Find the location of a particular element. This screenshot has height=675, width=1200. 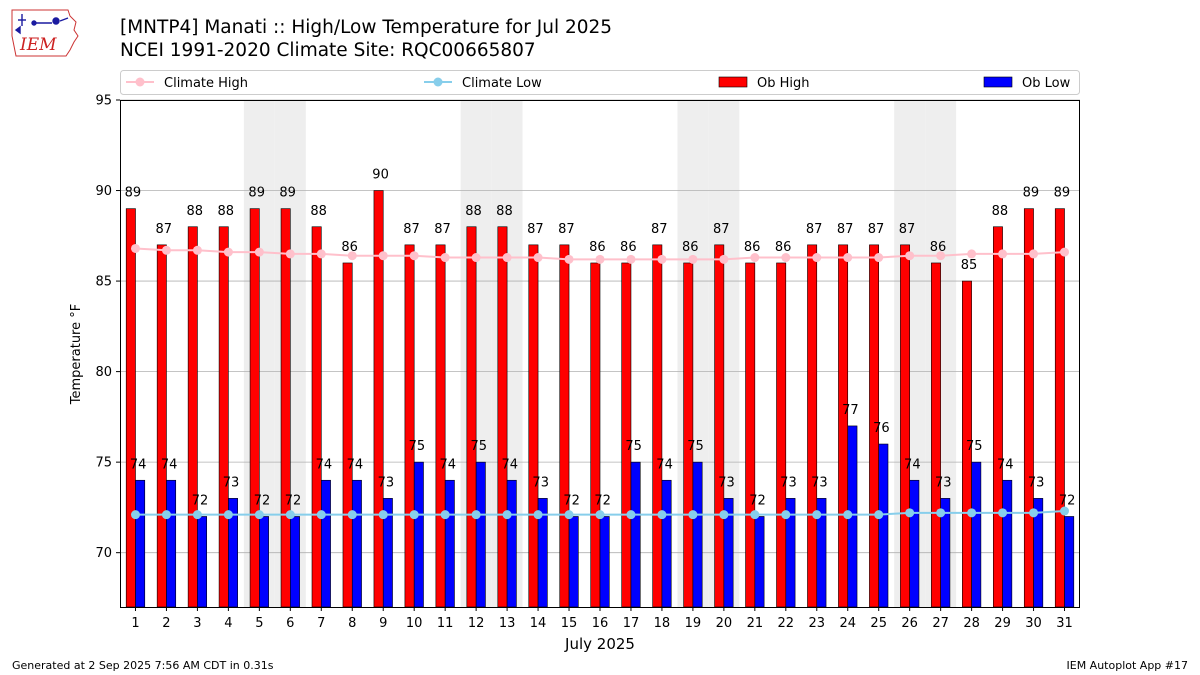

x-tick-label: 26 is located at coordinates (909, 623).